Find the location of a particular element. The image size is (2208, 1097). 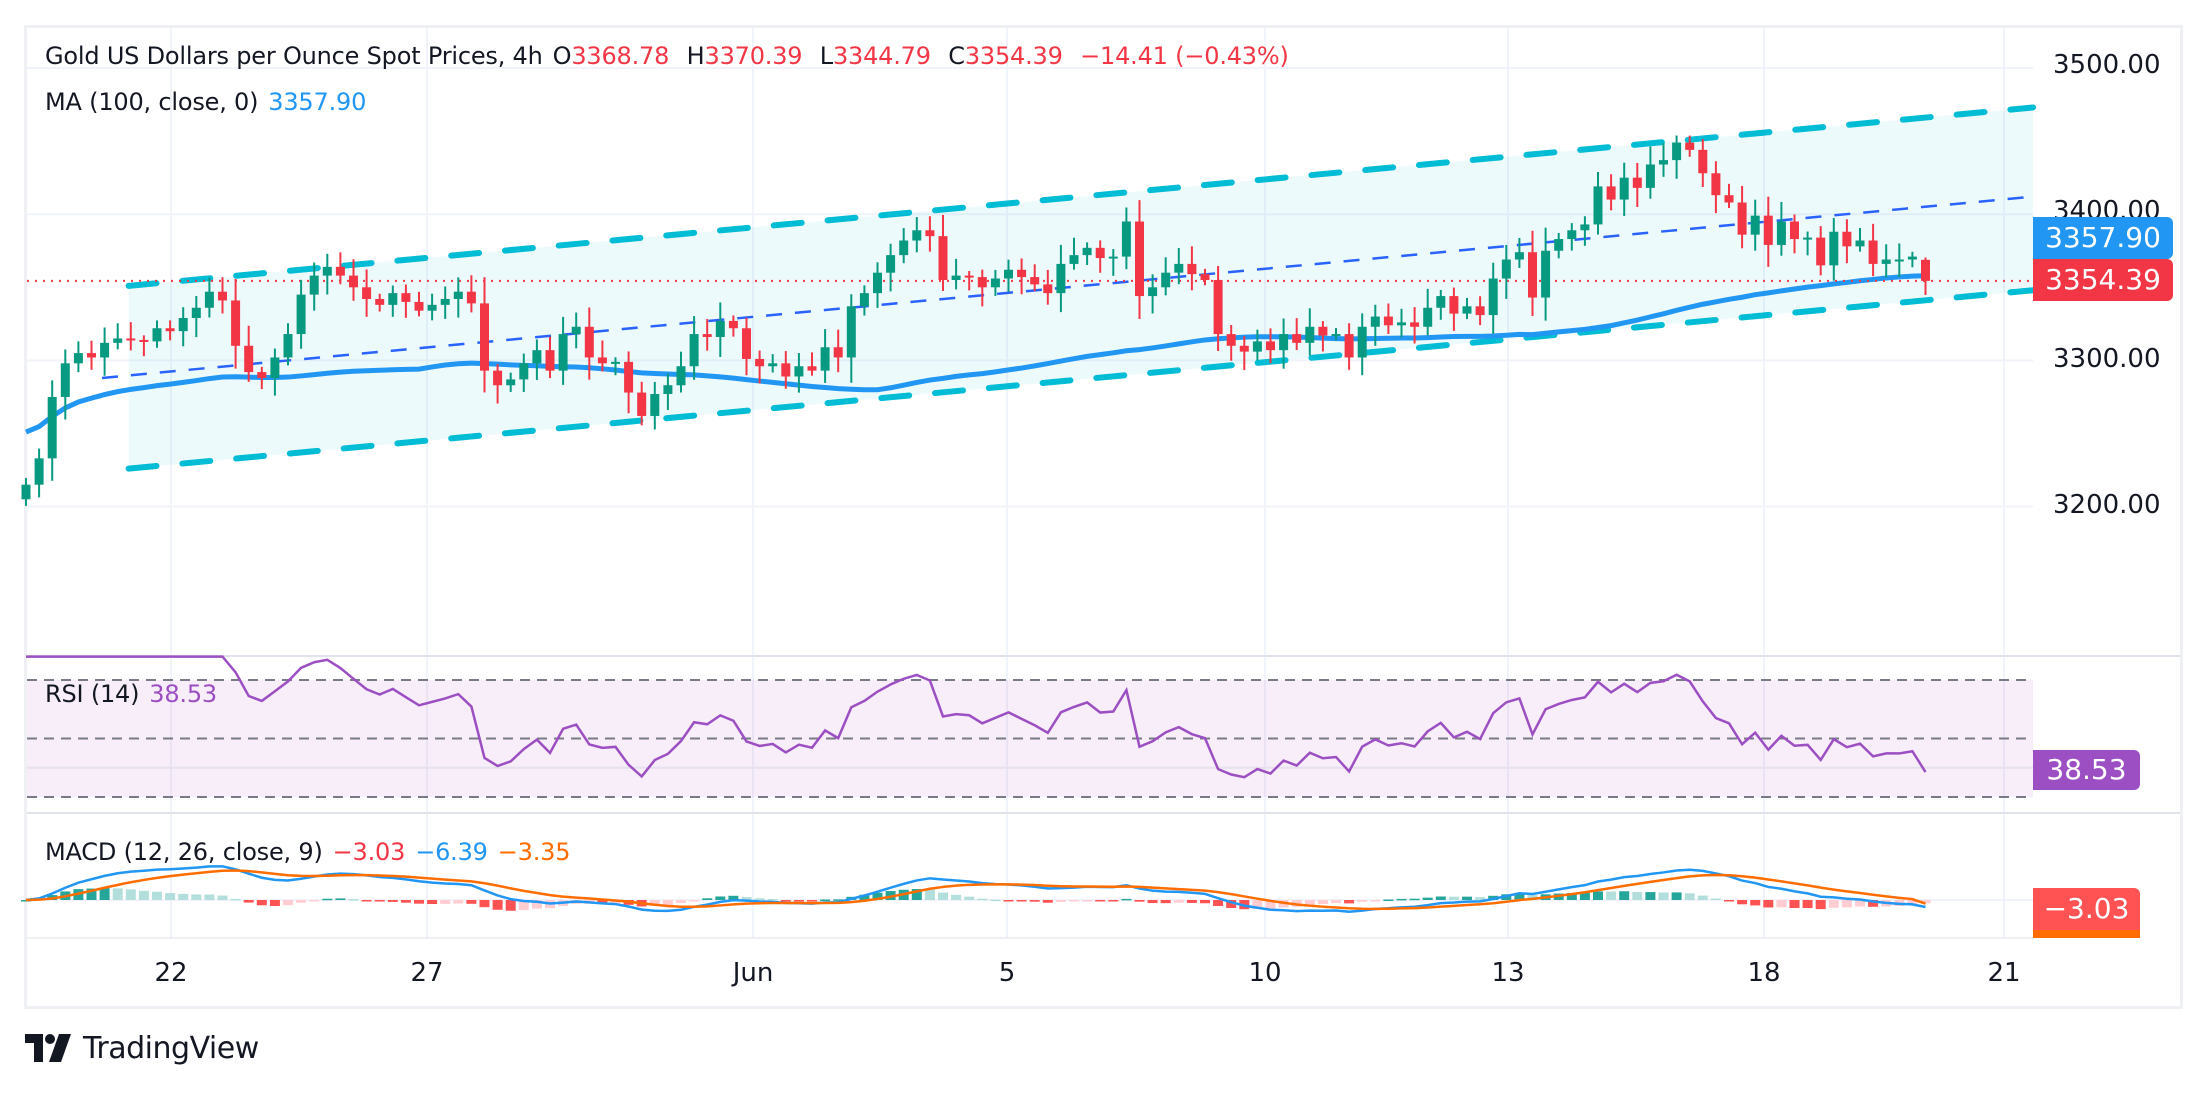

time-tick: 18 is located at coordinates (1764, 973).